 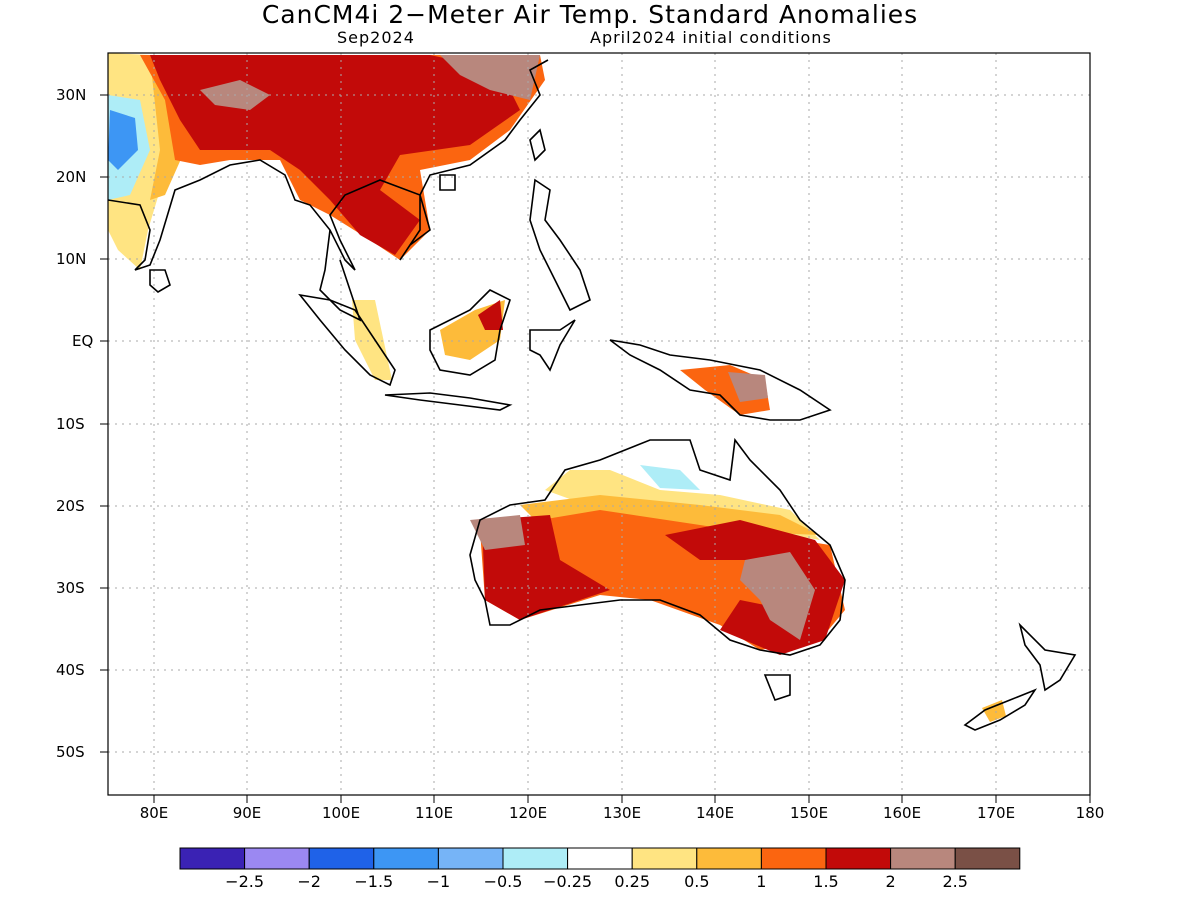 I want to click on colorbar-tick-label: 2, so click(x=890, y=881).